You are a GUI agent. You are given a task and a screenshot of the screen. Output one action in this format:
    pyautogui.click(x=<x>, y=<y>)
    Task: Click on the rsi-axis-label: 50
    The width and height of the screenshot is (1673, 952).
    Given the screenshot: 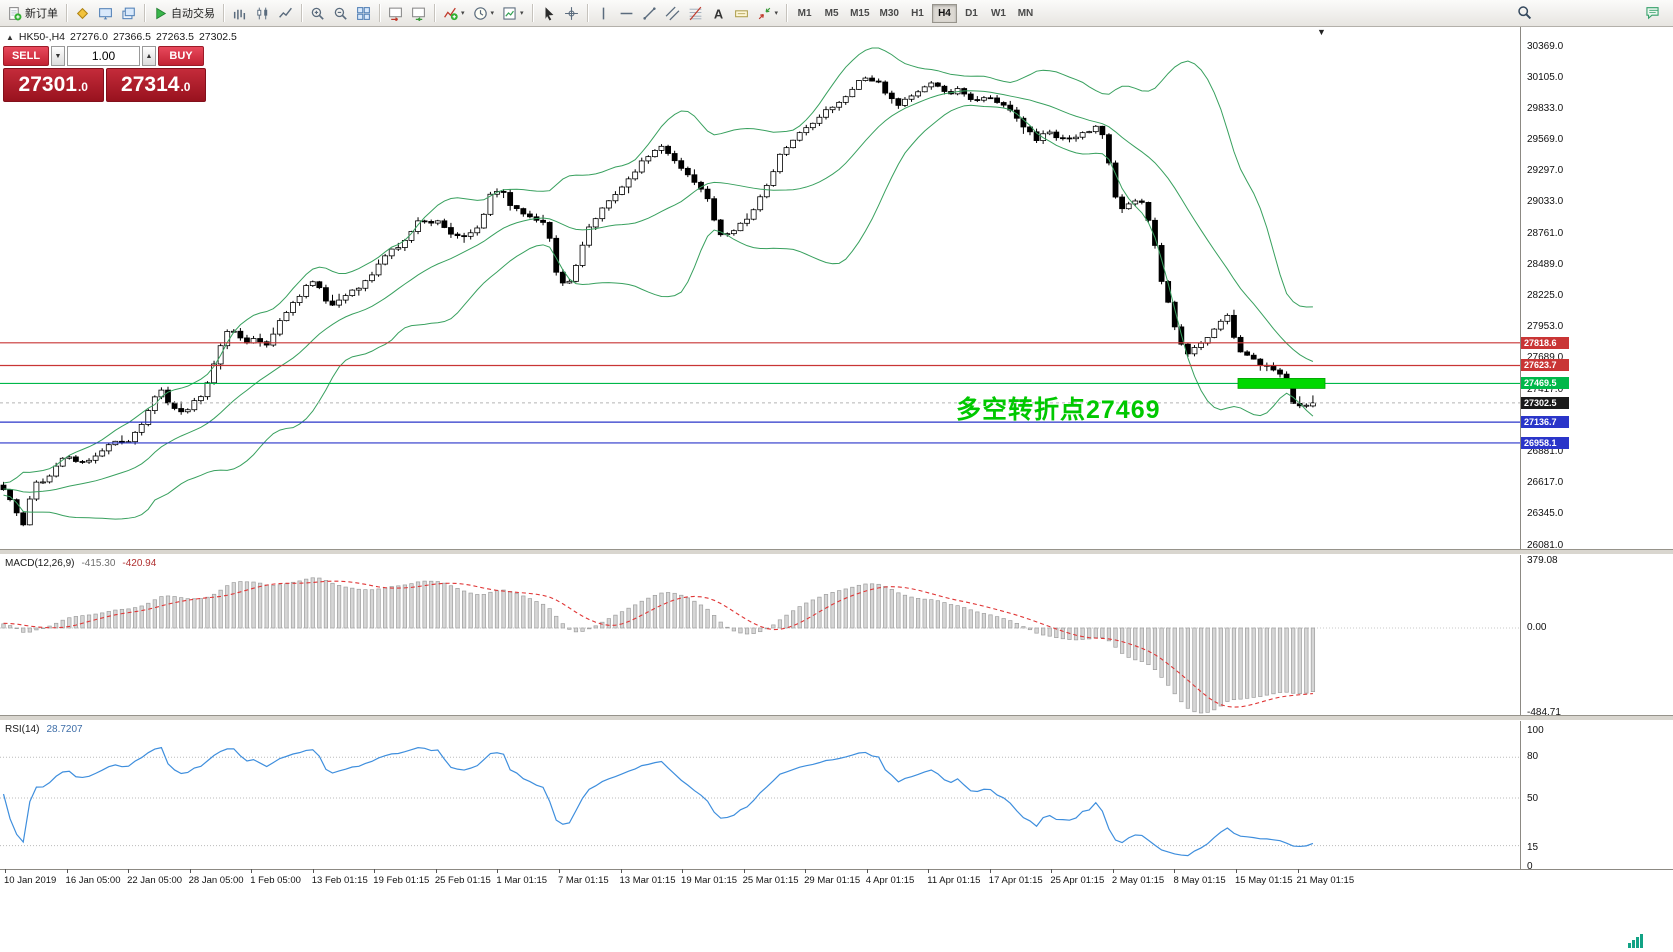 What is the action you would take?
    pyautogui.click(x=1533, y=798)
    